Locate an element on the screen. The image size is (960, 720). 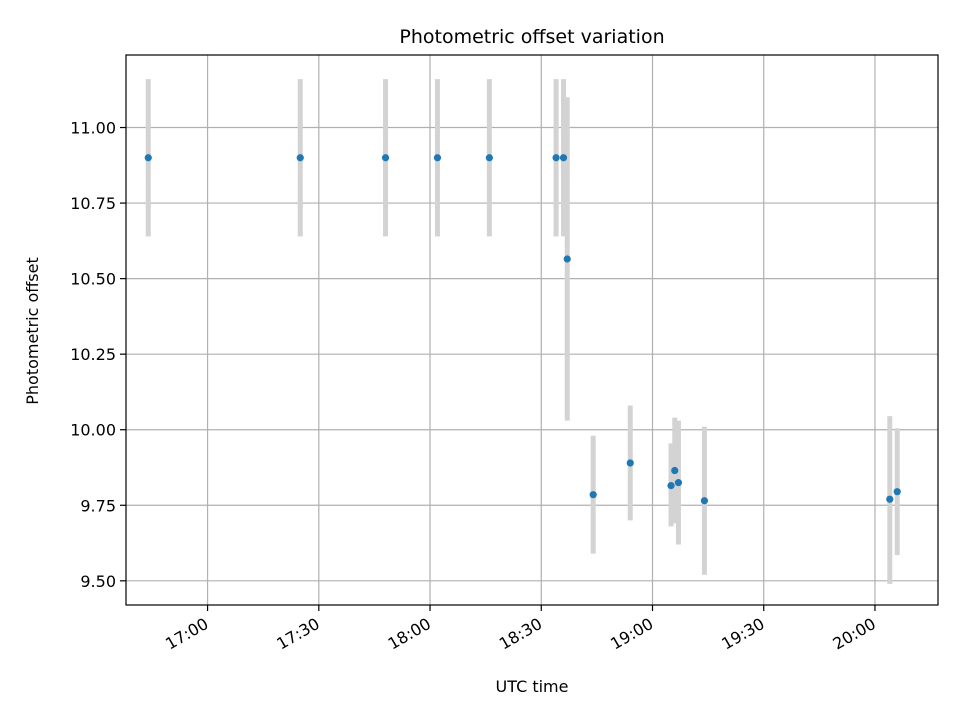
chart-title: Photometric offset variation is located at coordinates (531, 37).